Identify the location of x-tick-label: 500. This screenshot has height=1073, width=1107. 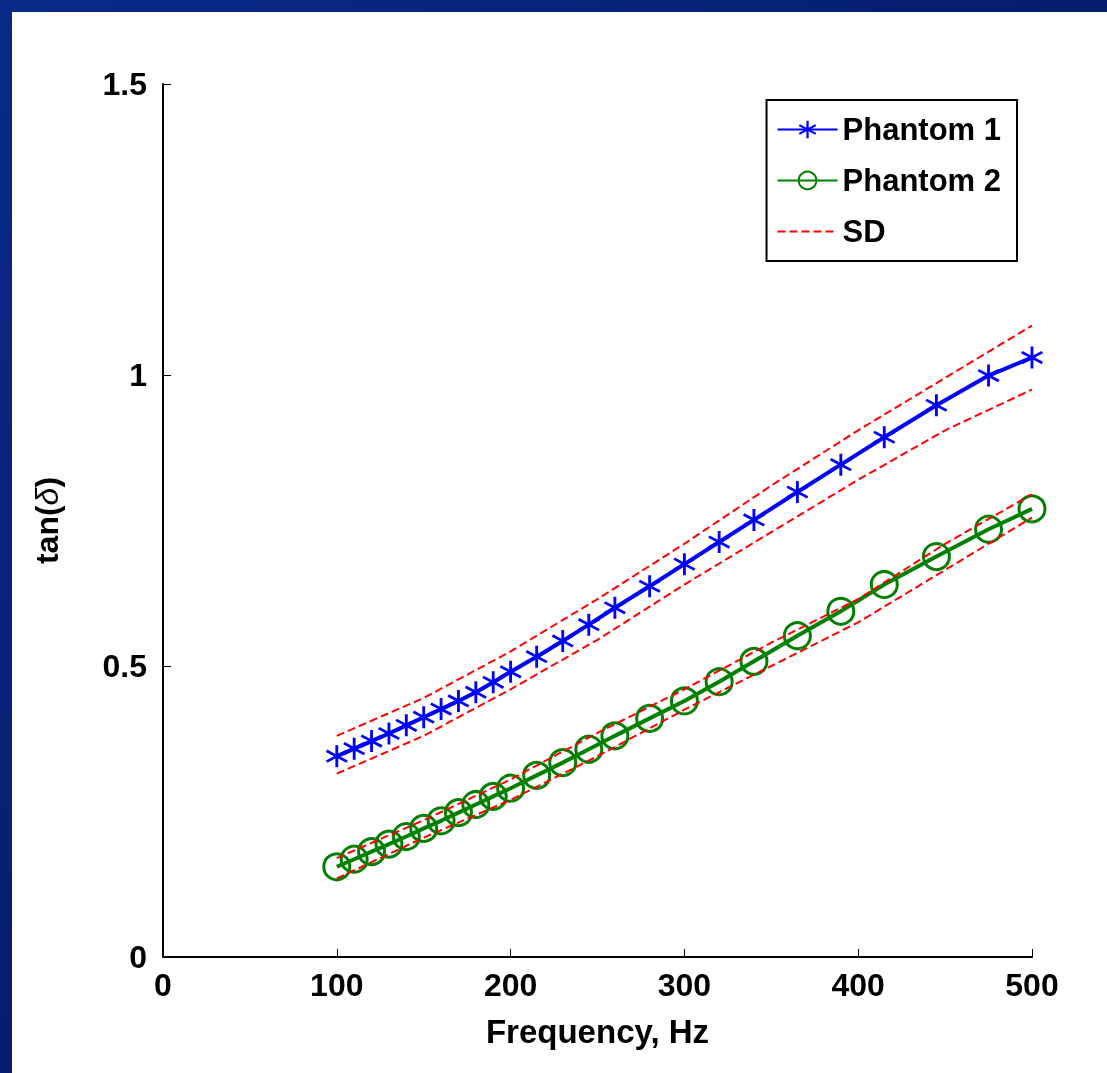
(1032, 985).